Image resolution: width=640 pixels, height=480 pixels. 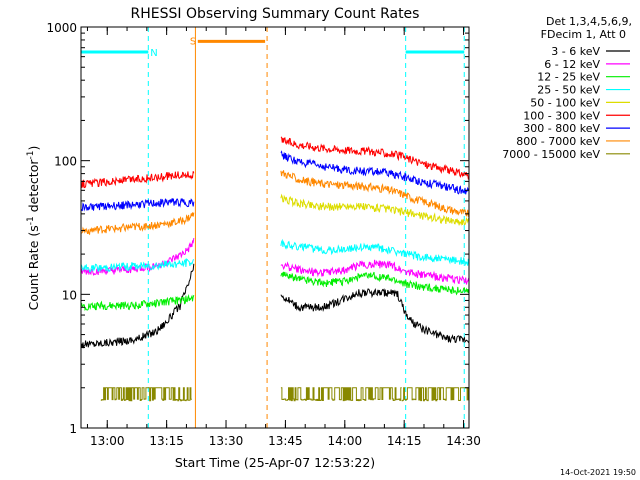 What do you see at coordinates (153, 53) in the screenshot?
I see `night-label: N` at bounding box center [153, 53].